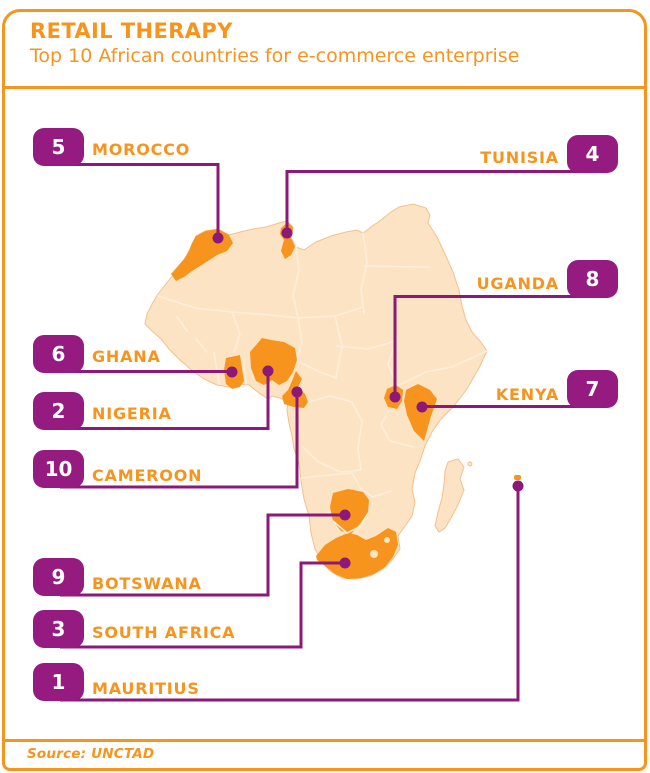 The image size is (650, 773). I want to click on rank-number: 9, so click(58, 577).